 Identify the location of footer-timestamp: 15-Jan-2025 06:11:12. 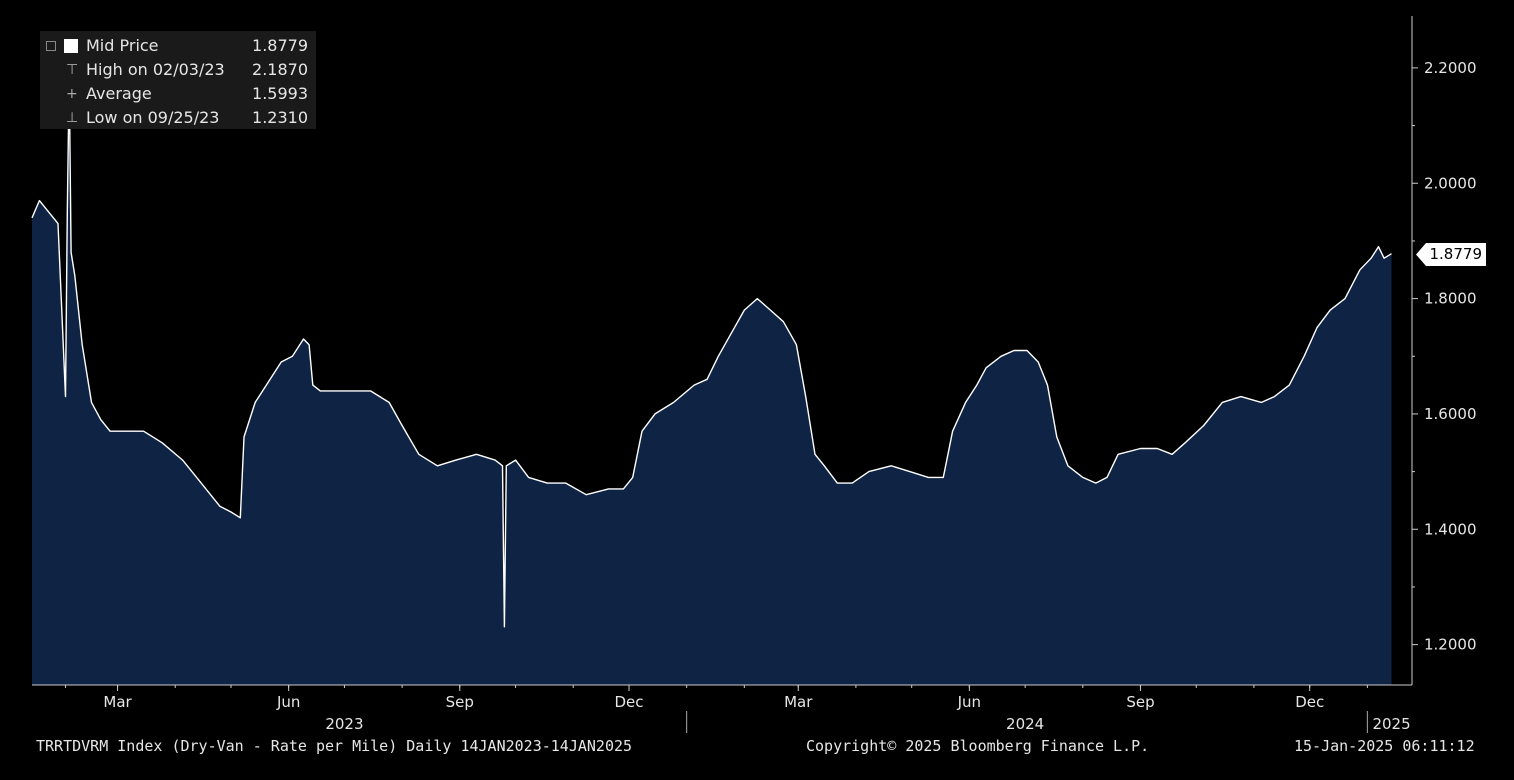
(1384, 746).